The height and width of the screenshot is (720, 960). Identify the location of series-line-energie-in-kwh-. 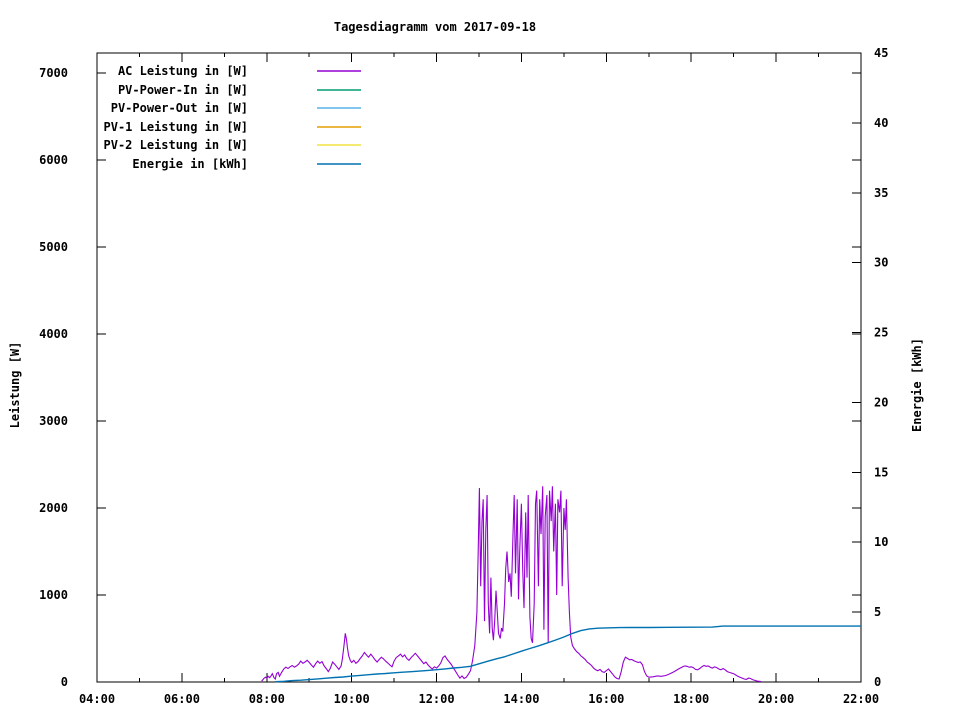
(568, 654).